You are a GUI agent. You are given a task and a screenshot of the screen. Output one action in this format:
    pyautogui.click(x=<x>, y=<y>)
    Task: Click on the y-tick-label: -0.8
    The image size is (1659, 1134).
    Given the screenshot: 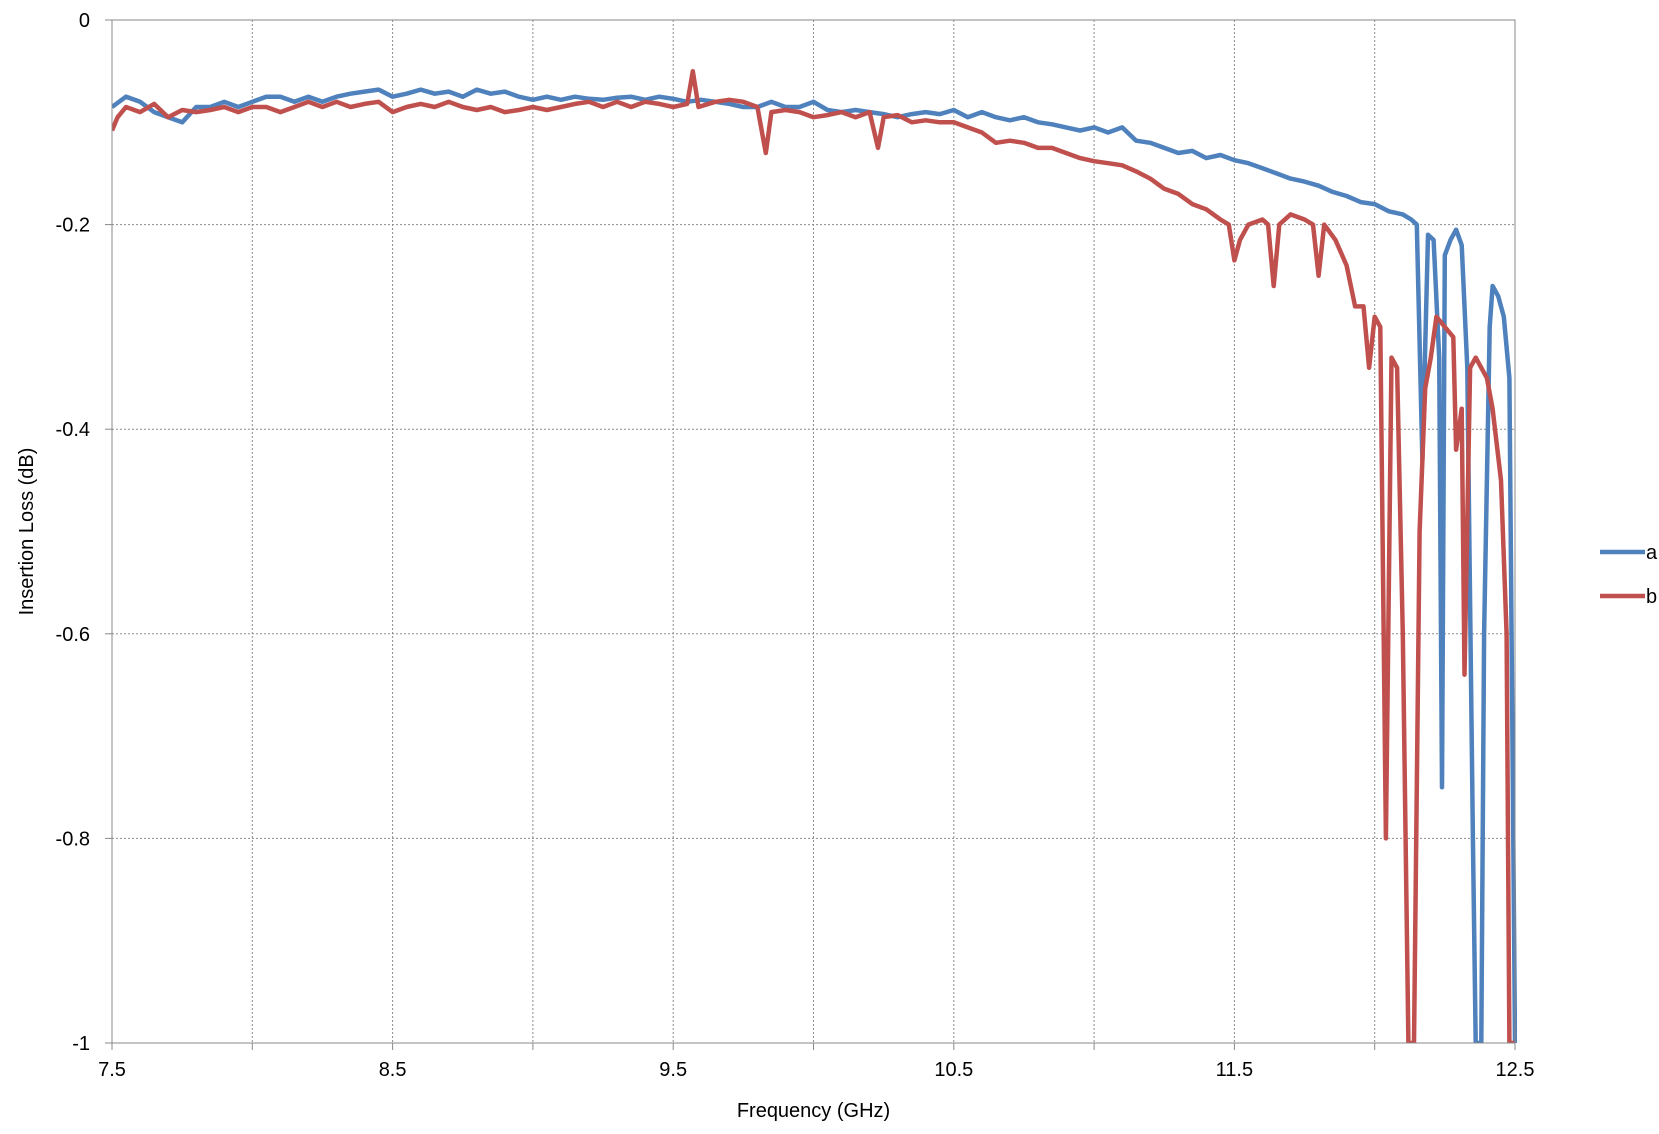 What is the action you would take?
    pyautogui.click(x=73, y=839)
    